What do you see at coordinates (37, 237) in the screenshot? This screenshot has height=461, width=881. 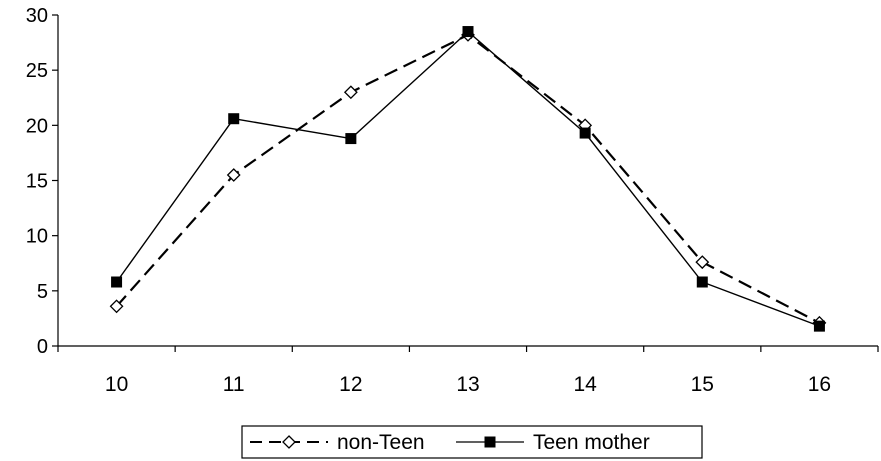 I see `y-tick-label: 10` at bounding box center [37, 237].